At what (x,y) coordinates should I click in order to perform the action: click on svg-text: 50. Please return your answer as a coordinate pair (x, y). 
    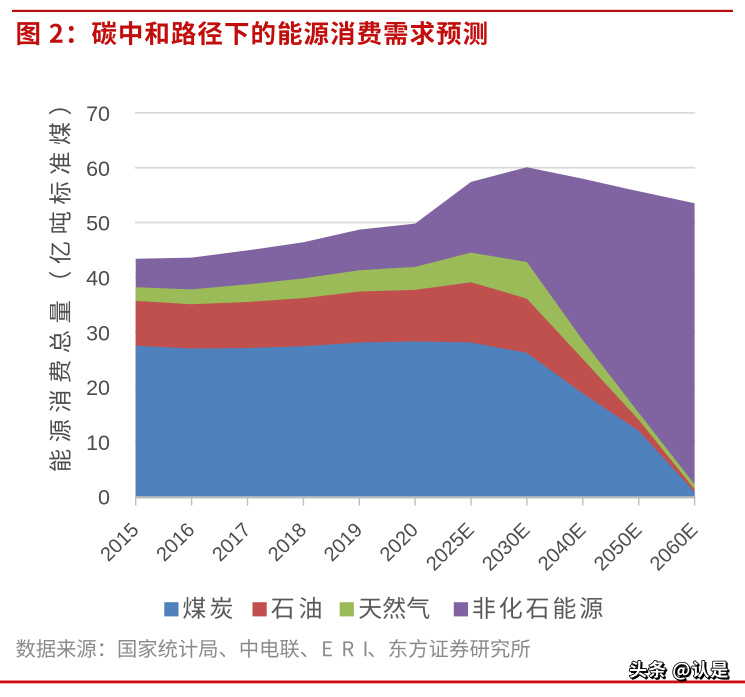
    Looking at the image, I should click on (98, 224).